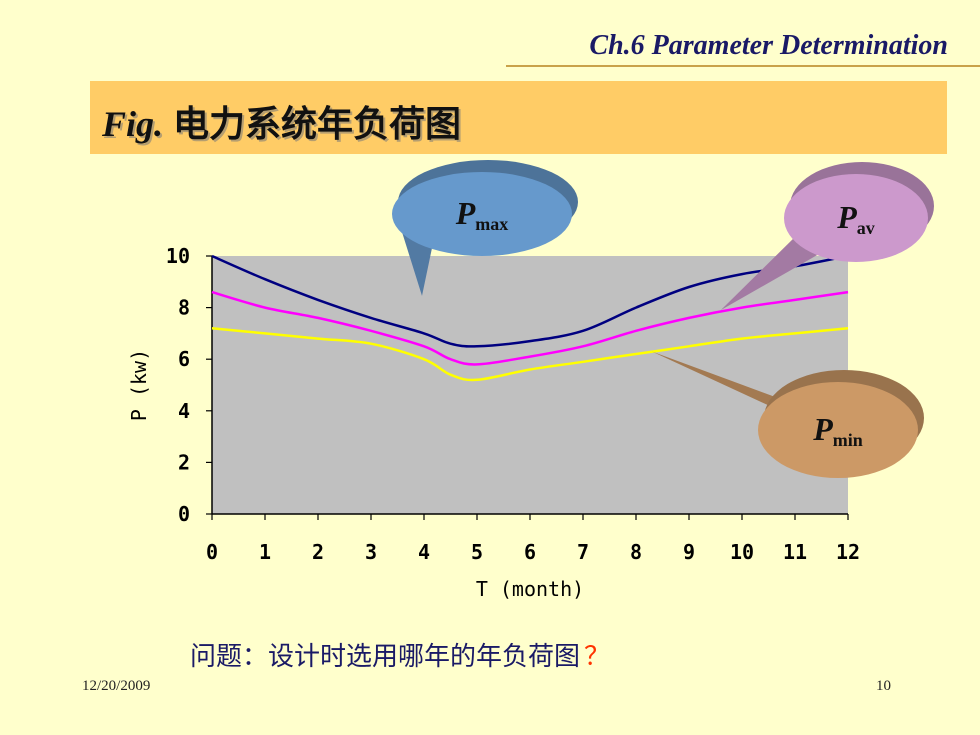 The width and height of the screenshot is (980, 735). I want to click on title-chinese: 电力系统年负荷图, so click(317, 124).